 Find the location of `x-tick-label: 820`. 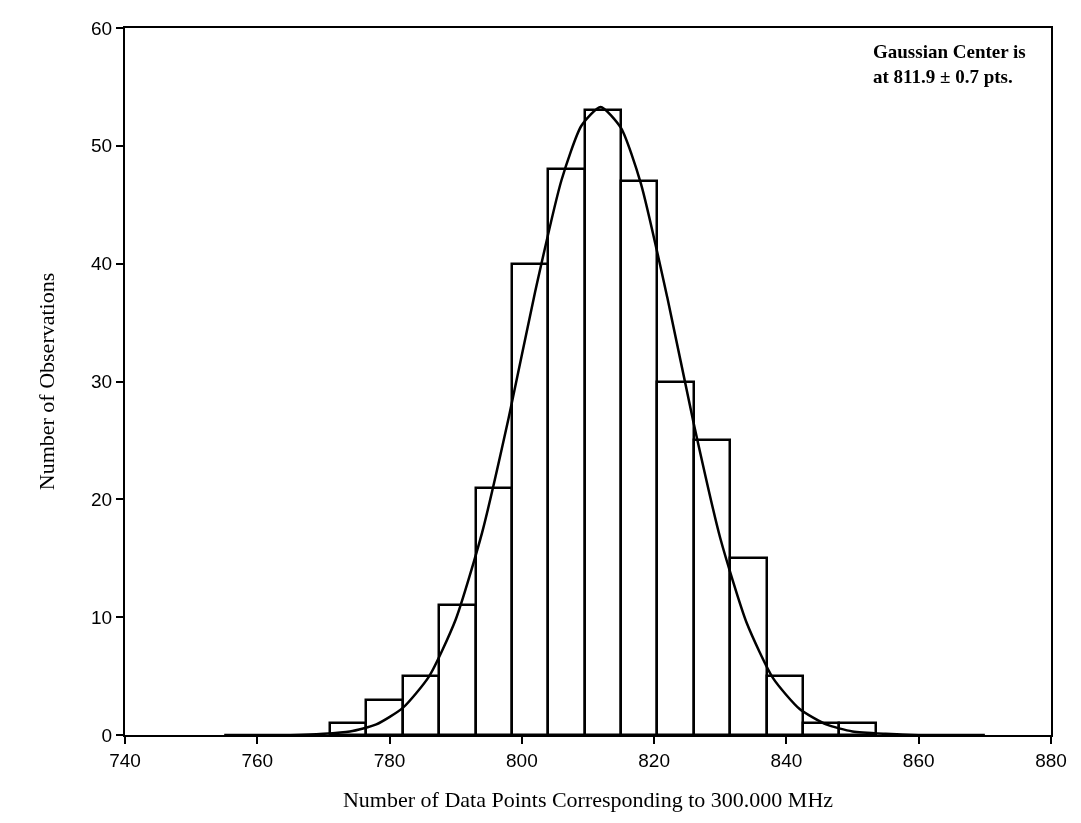

x-tick-label: 820 is located at coordinates (654, 760).